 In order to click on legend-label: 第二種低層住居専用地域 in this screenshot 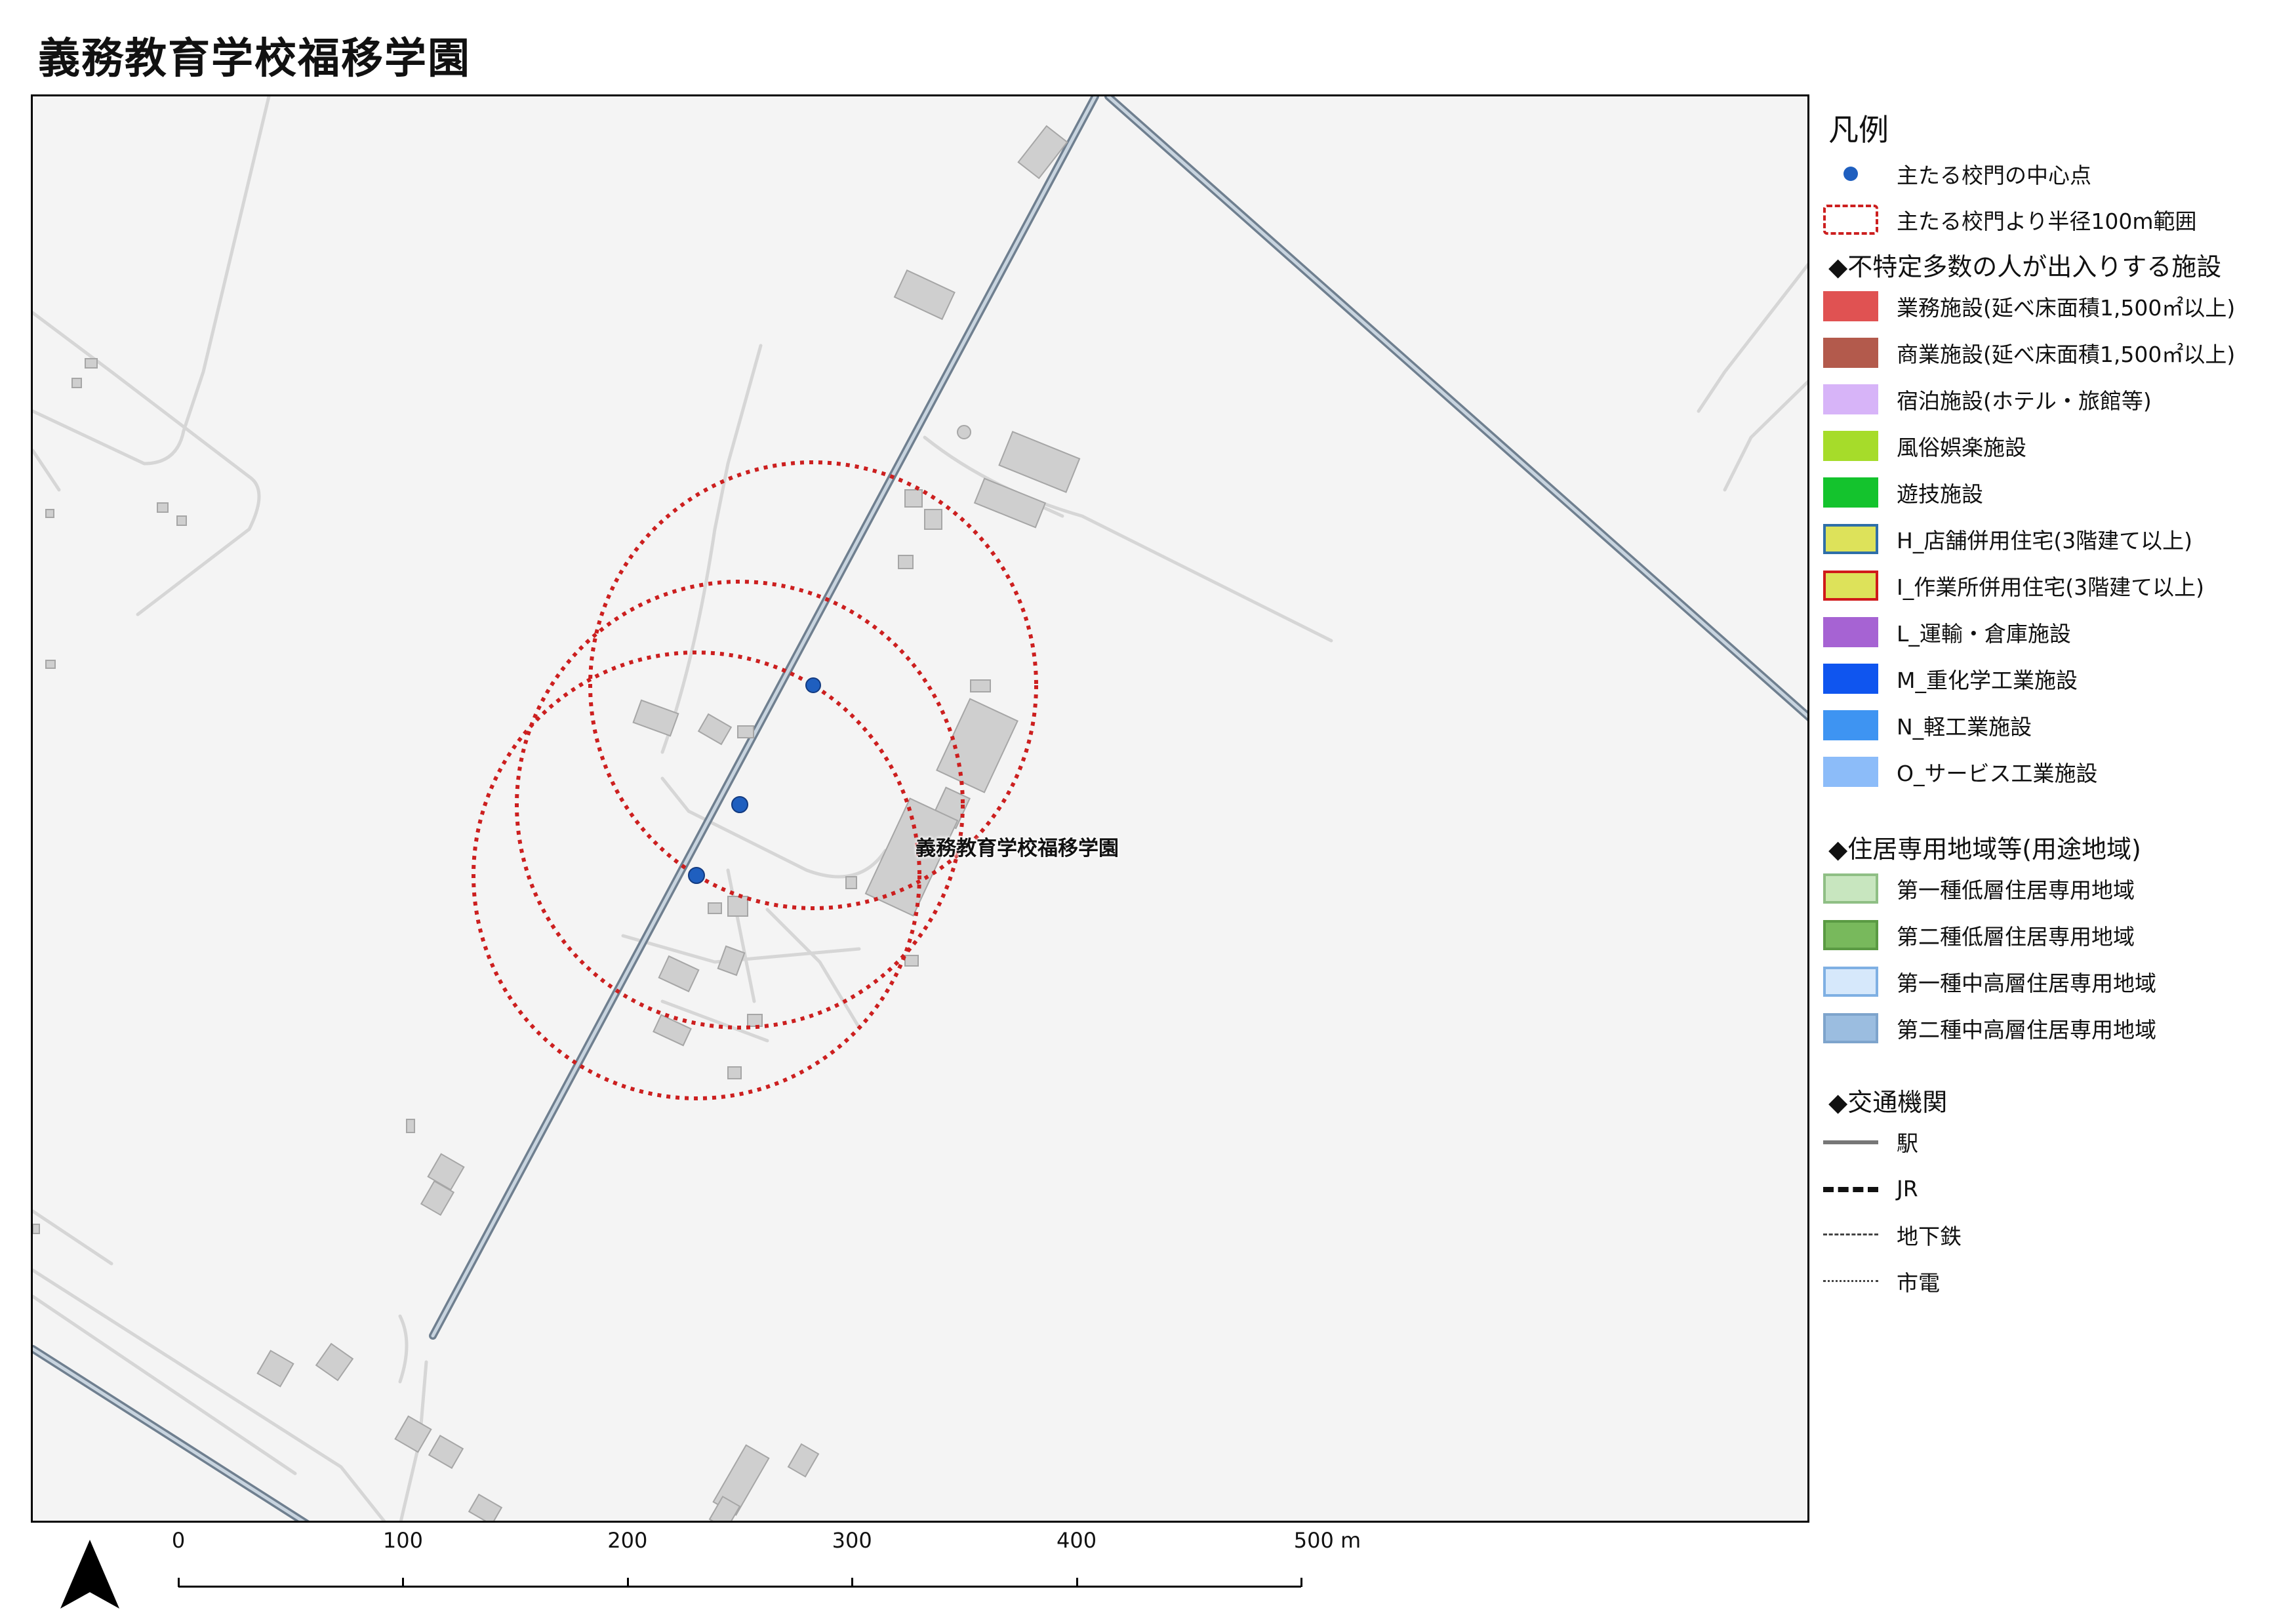, I will do `click(2016, 937)`.